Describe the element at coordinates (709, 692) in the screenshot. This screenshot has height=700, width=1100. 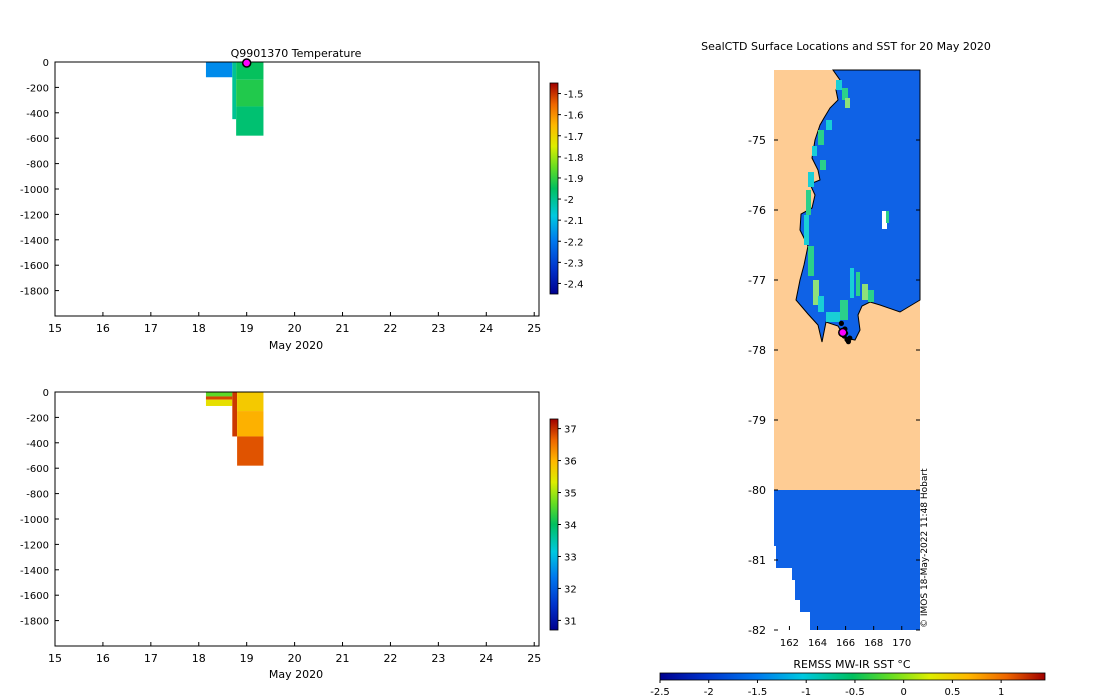
I see `sst-colorbar-tick-label: -2` at that location.